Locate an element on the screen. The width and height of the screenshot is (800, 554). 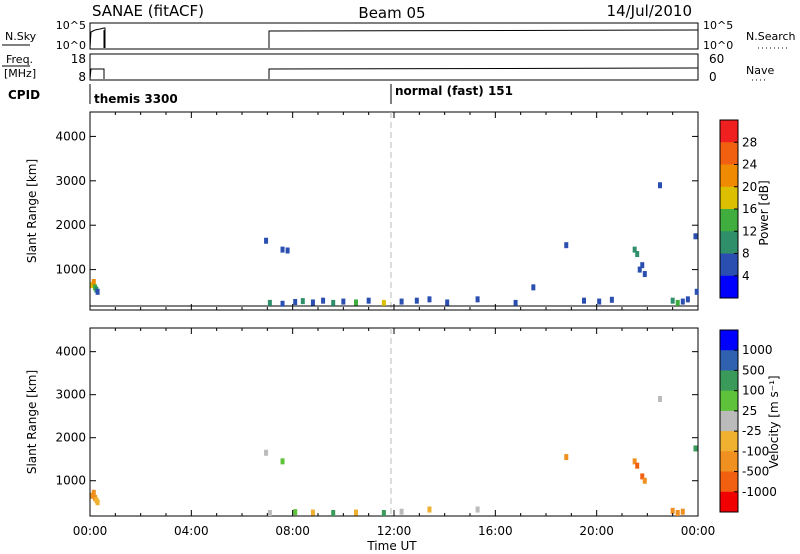
colorbar-frame is located at coordinates (729, 421).